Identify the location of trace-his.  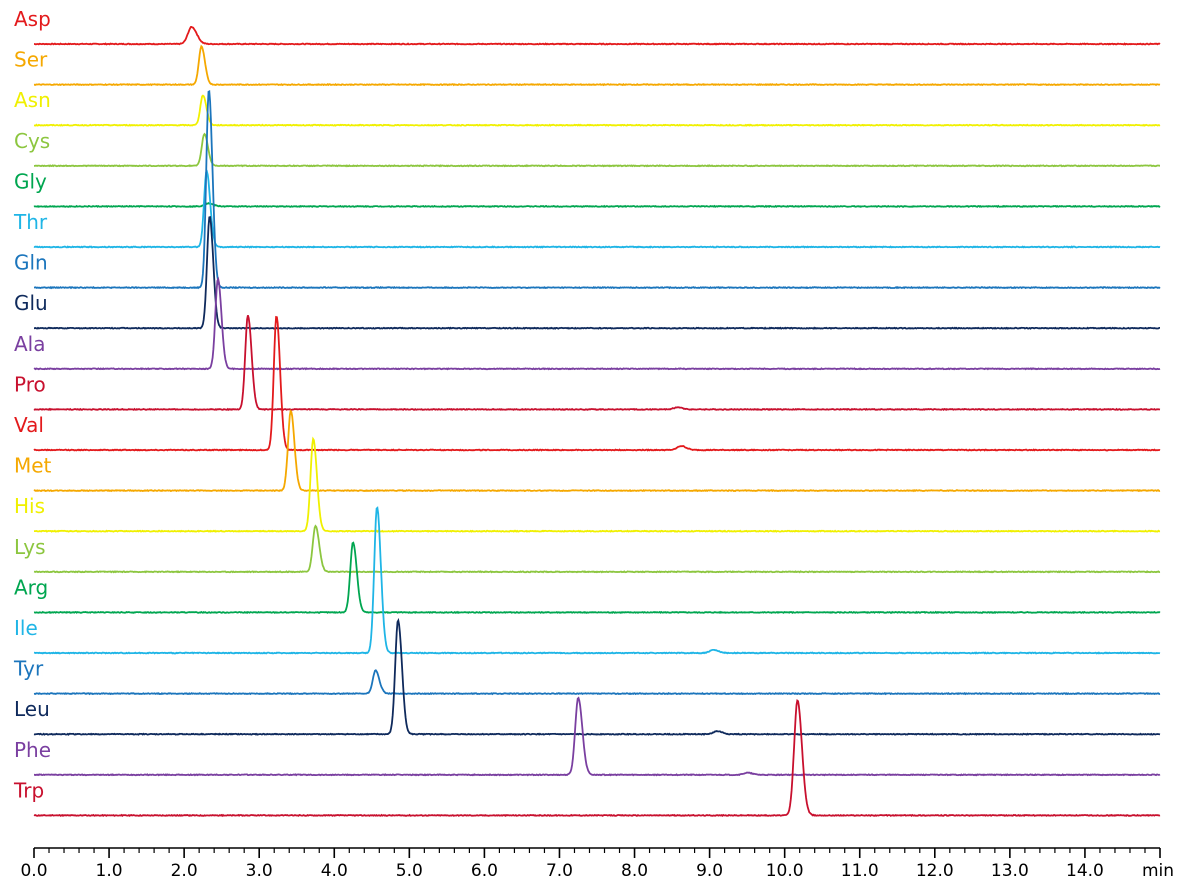
(597, 484).